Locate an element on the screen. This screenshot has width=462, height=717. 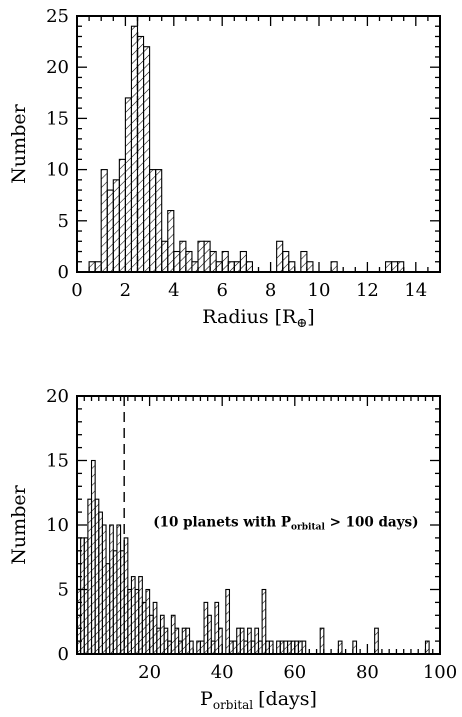
radius-x-tick-label: 12 is located at coordinates (367, 290).